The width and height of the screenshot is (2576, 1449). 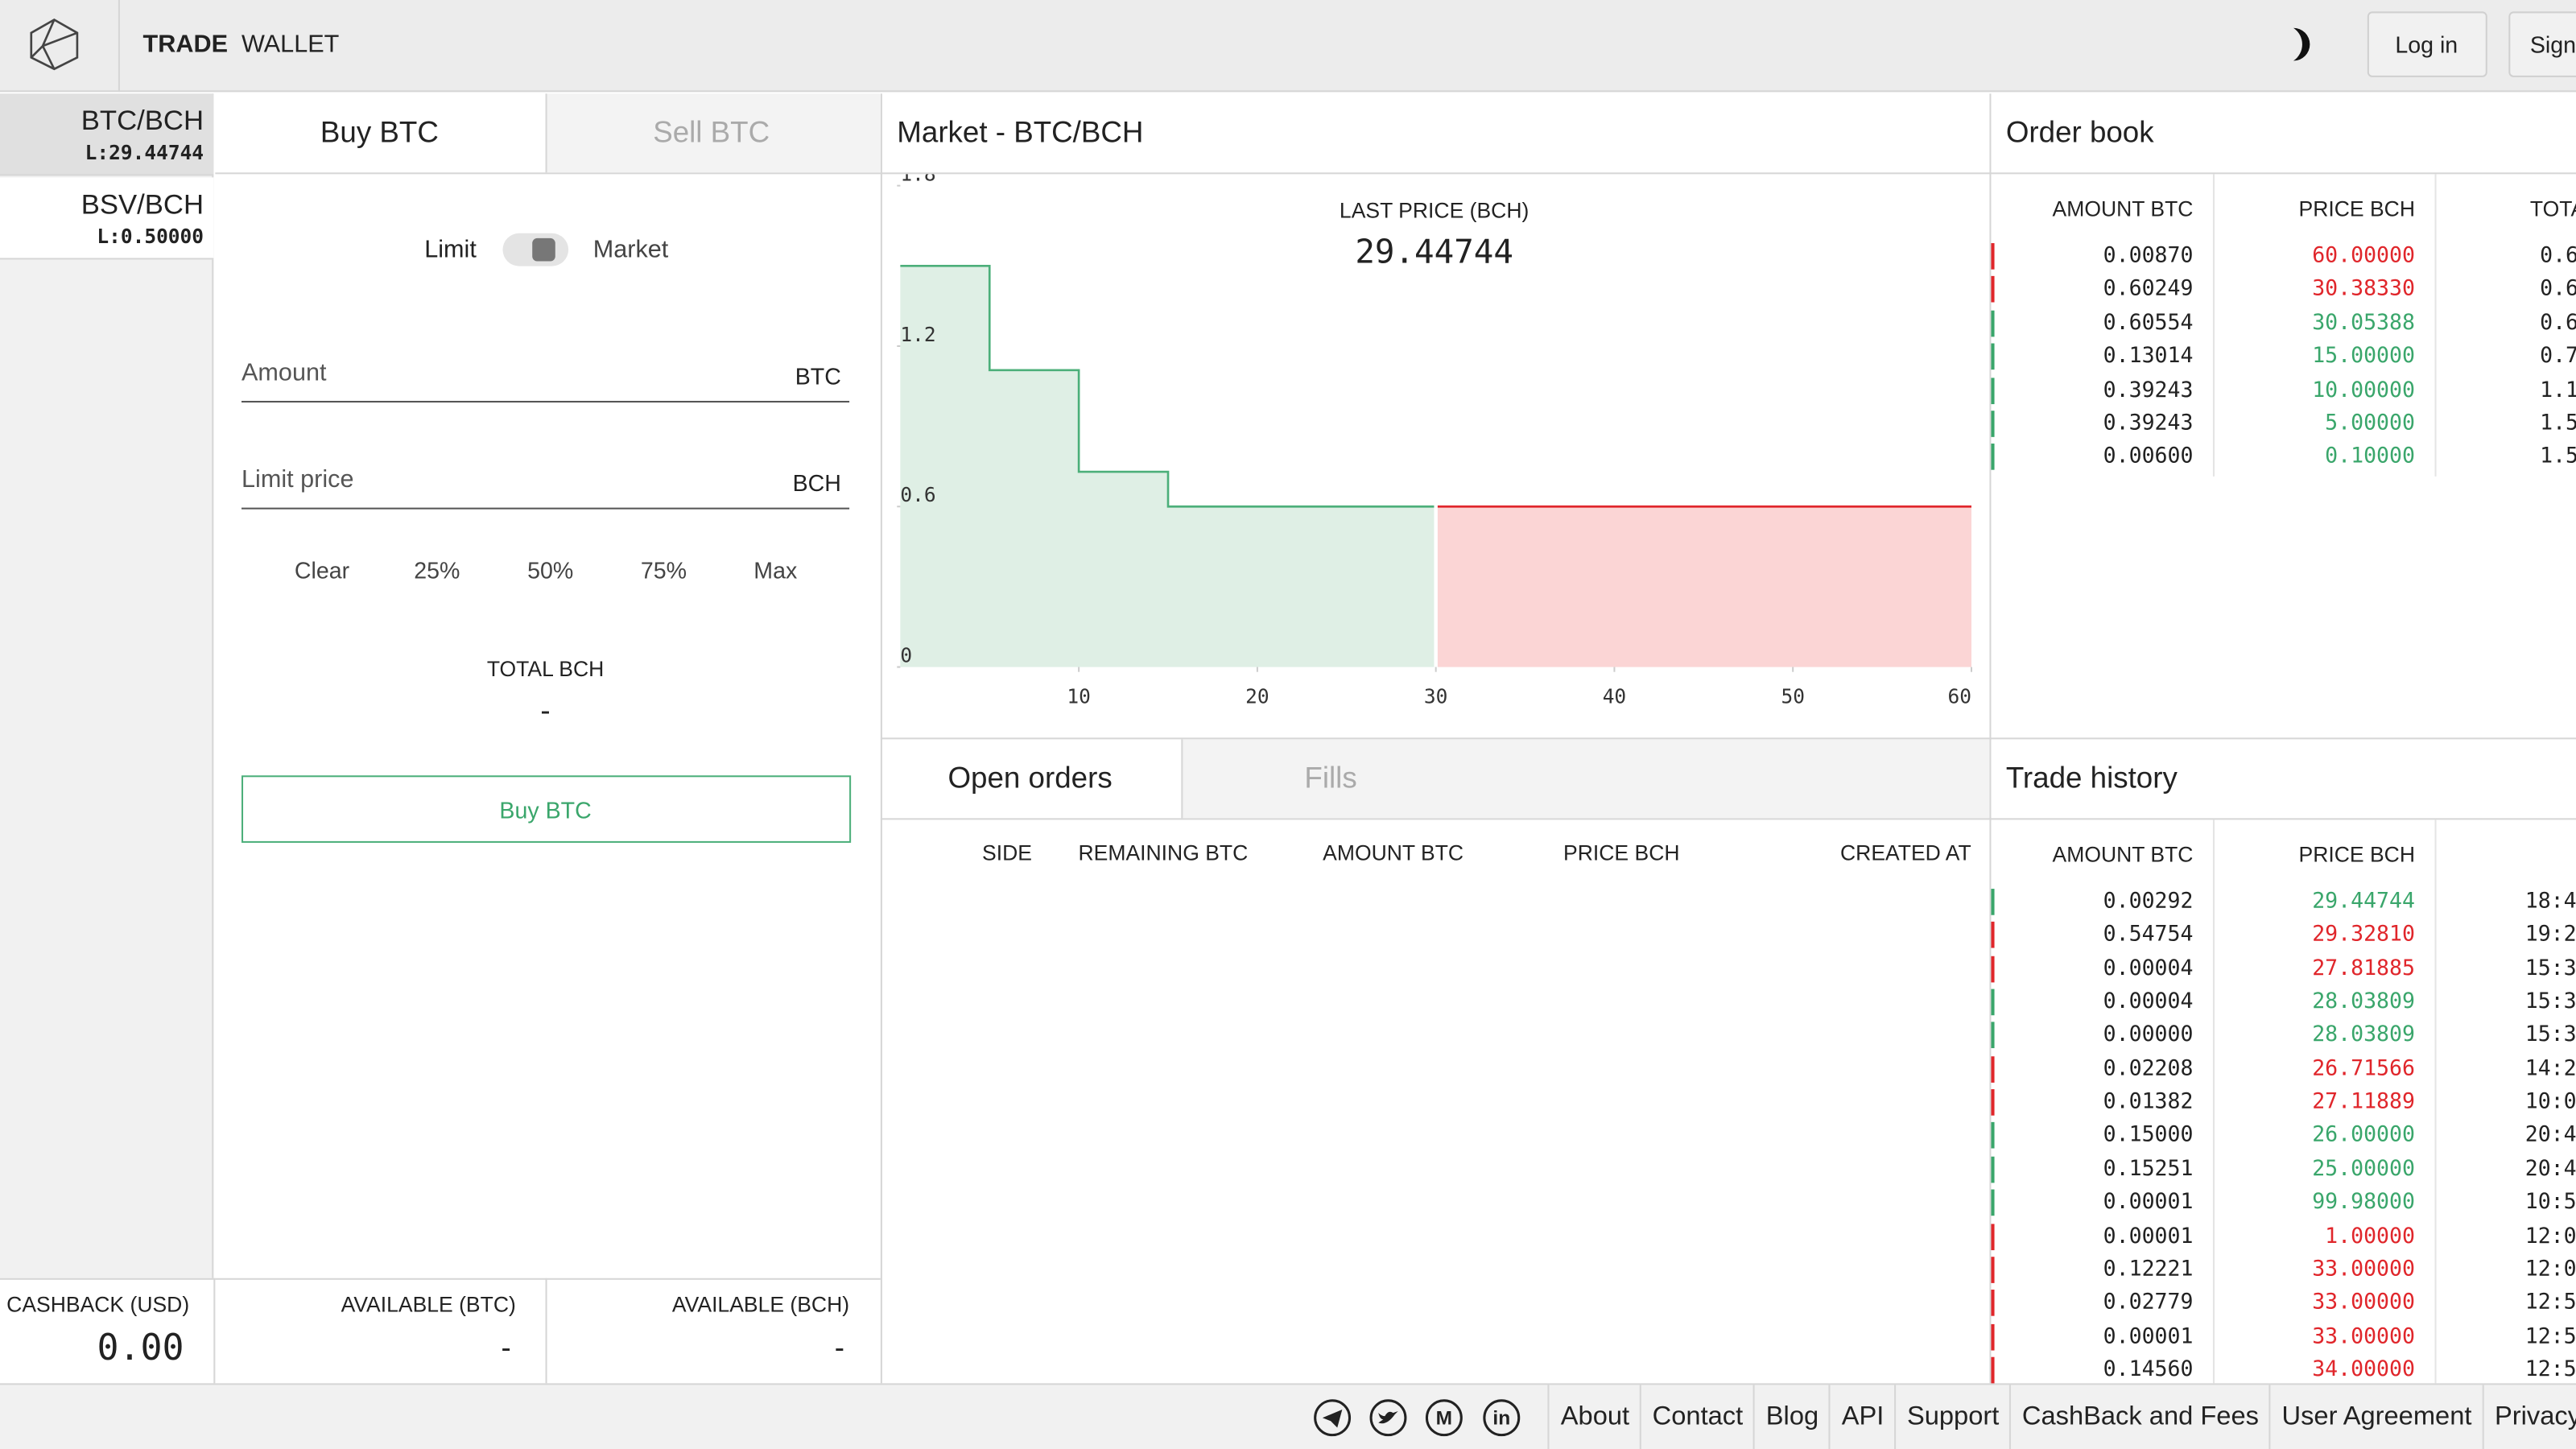 I want to click on time: 19:2, so click(x=2550, y=935).